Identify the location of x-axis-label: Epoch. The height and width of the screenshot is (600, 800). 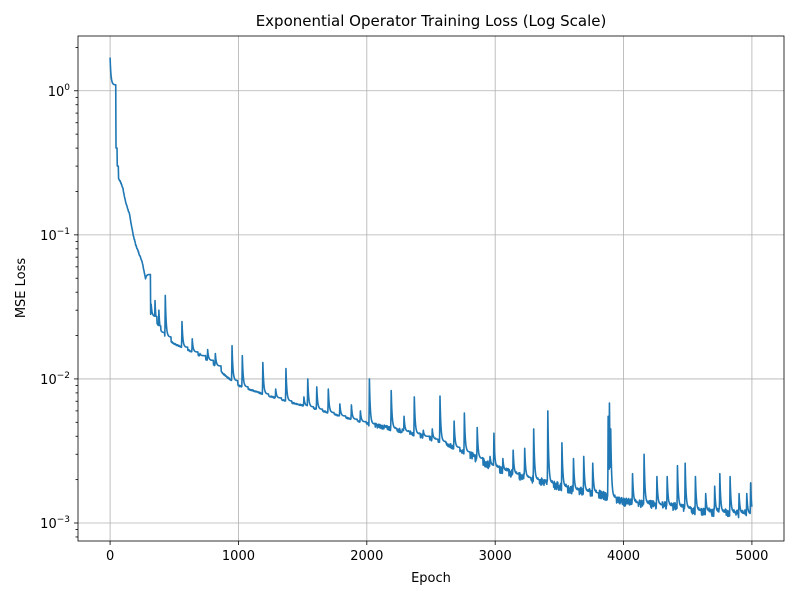
(431, 578).